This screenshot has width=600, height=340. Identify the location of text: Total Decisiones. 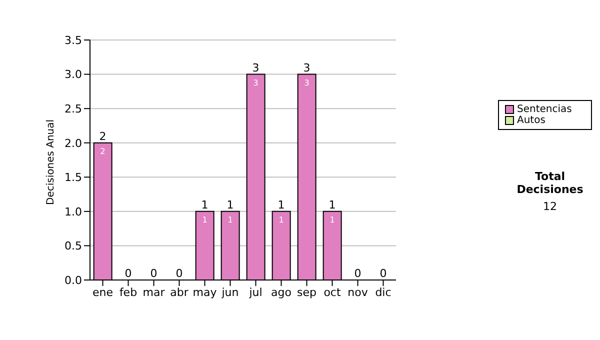
(550, 183).